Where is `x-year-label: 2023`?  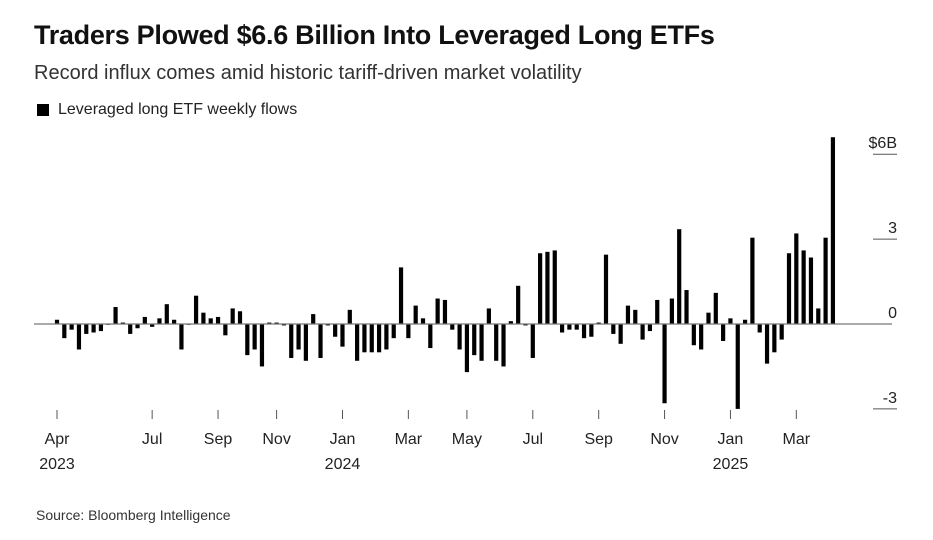
x-year-label: 2023 is located at coordinates (57, 464).